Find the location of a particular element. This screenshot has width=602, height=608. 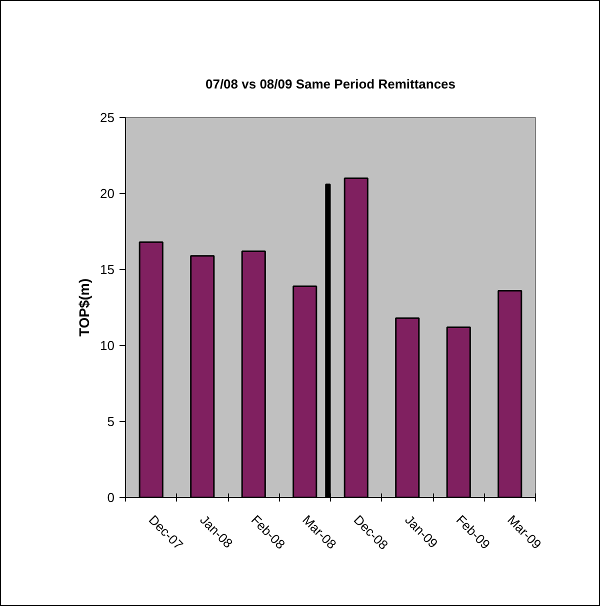

y-tick-label: 10 is located at coordinates (107, 345).